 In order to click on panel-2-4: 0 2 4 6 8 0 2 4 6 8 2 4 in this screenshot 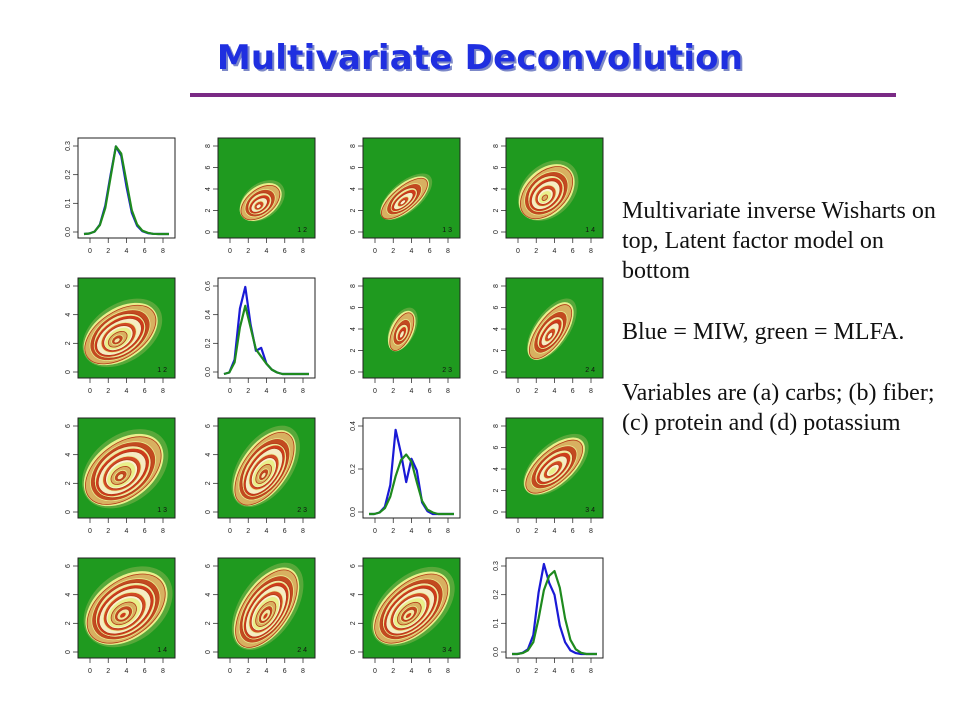, I will do `click(548, 336)`.